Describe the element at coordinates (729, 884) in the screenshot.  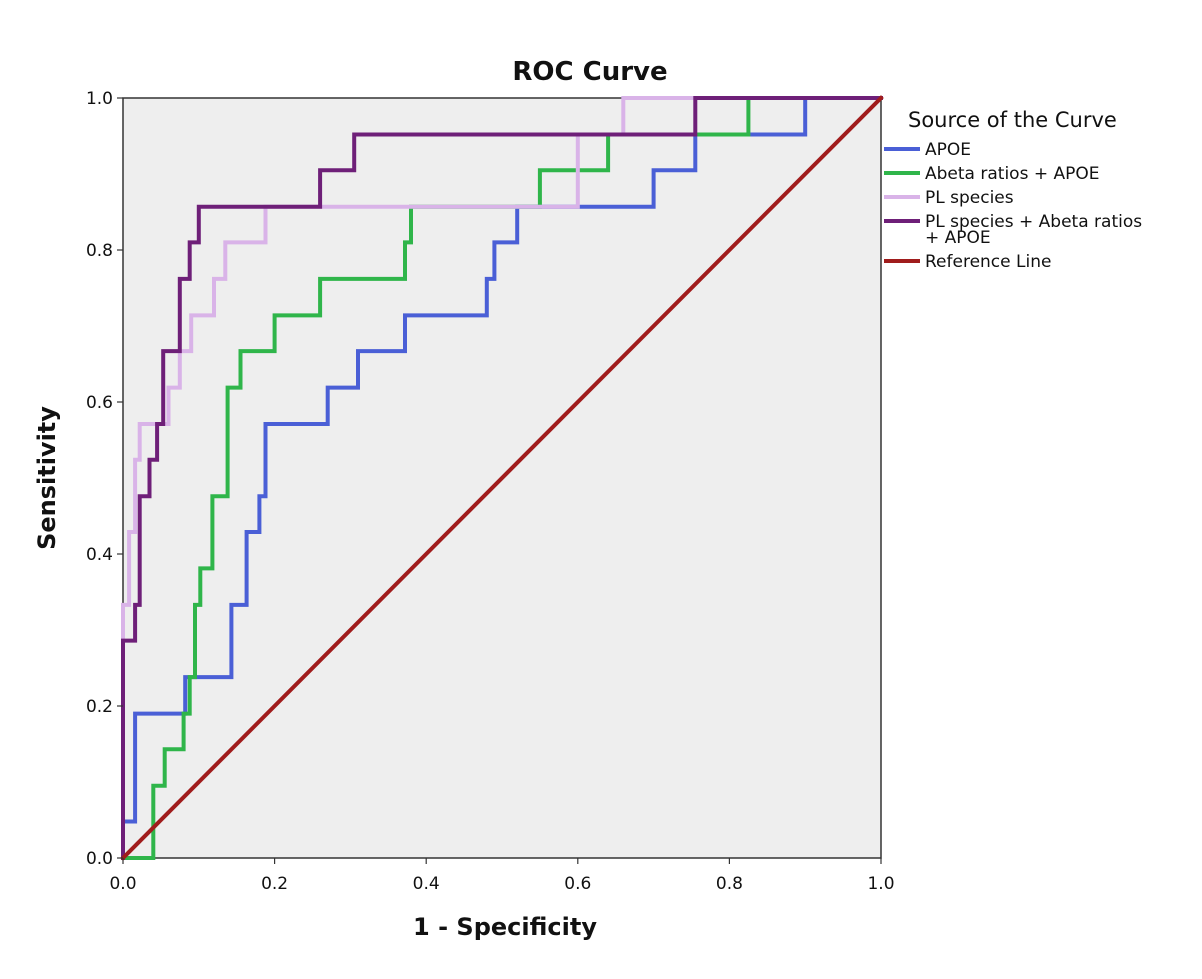
I see `x-tick-label: 0.8` at that location.